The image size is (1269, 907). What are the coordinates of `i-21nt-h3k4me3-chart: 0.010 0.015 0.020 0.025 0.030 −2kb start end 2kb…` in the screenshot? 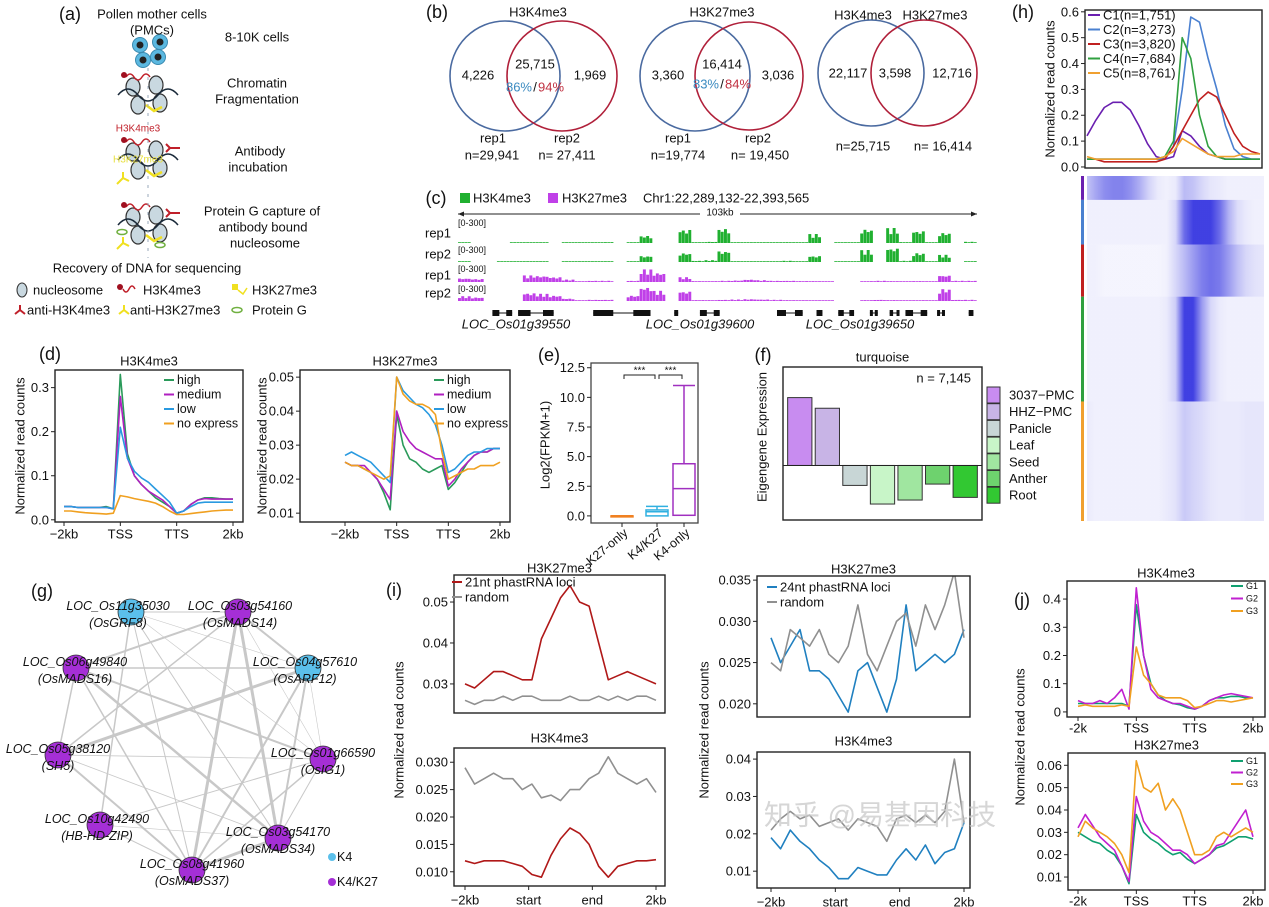 It's located at (540, 819).